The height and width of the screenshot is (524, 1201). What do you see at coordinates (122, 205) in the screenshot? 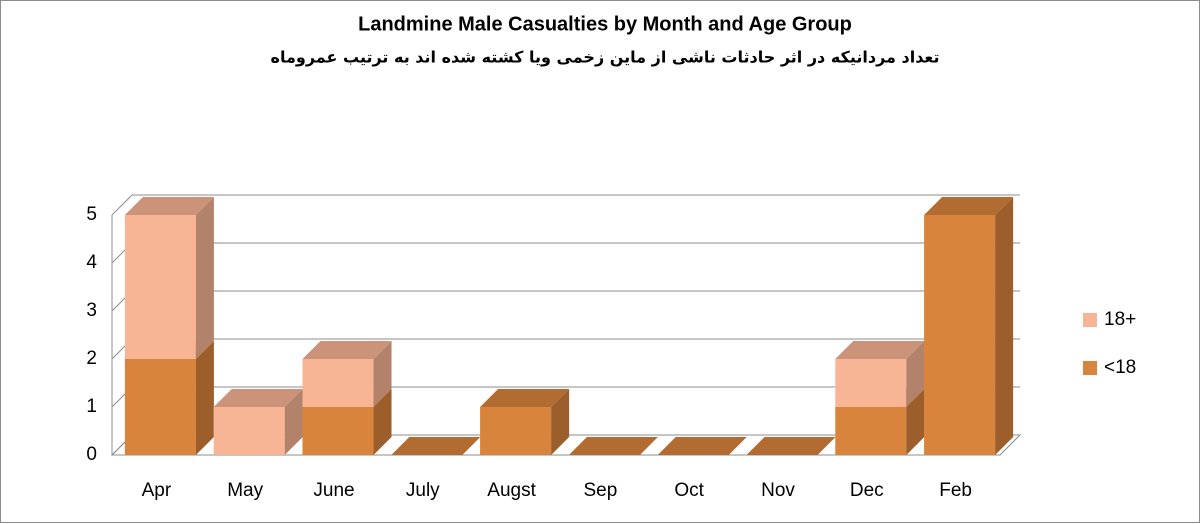
I see `grid-line-side` at bounding box center [122, 205].